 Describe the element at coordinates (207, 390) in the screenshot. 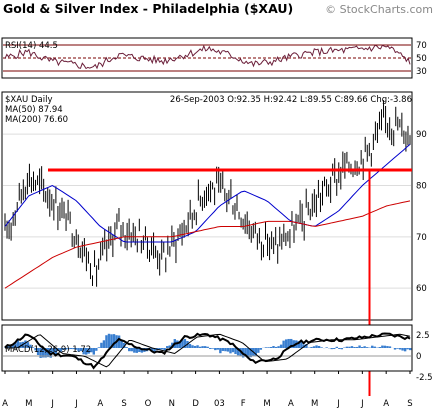

I see `x-axis: A M J J A S O N D 03 F M A M J J A S` at that location.